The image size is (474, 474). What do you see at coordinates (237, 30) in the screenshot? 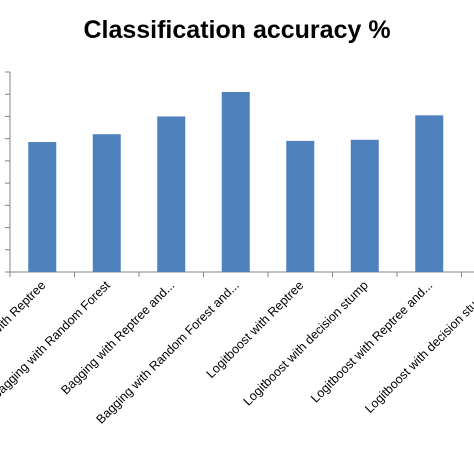
I see `chart-title: Classification accuracy %` at bounding box center [237, 30].